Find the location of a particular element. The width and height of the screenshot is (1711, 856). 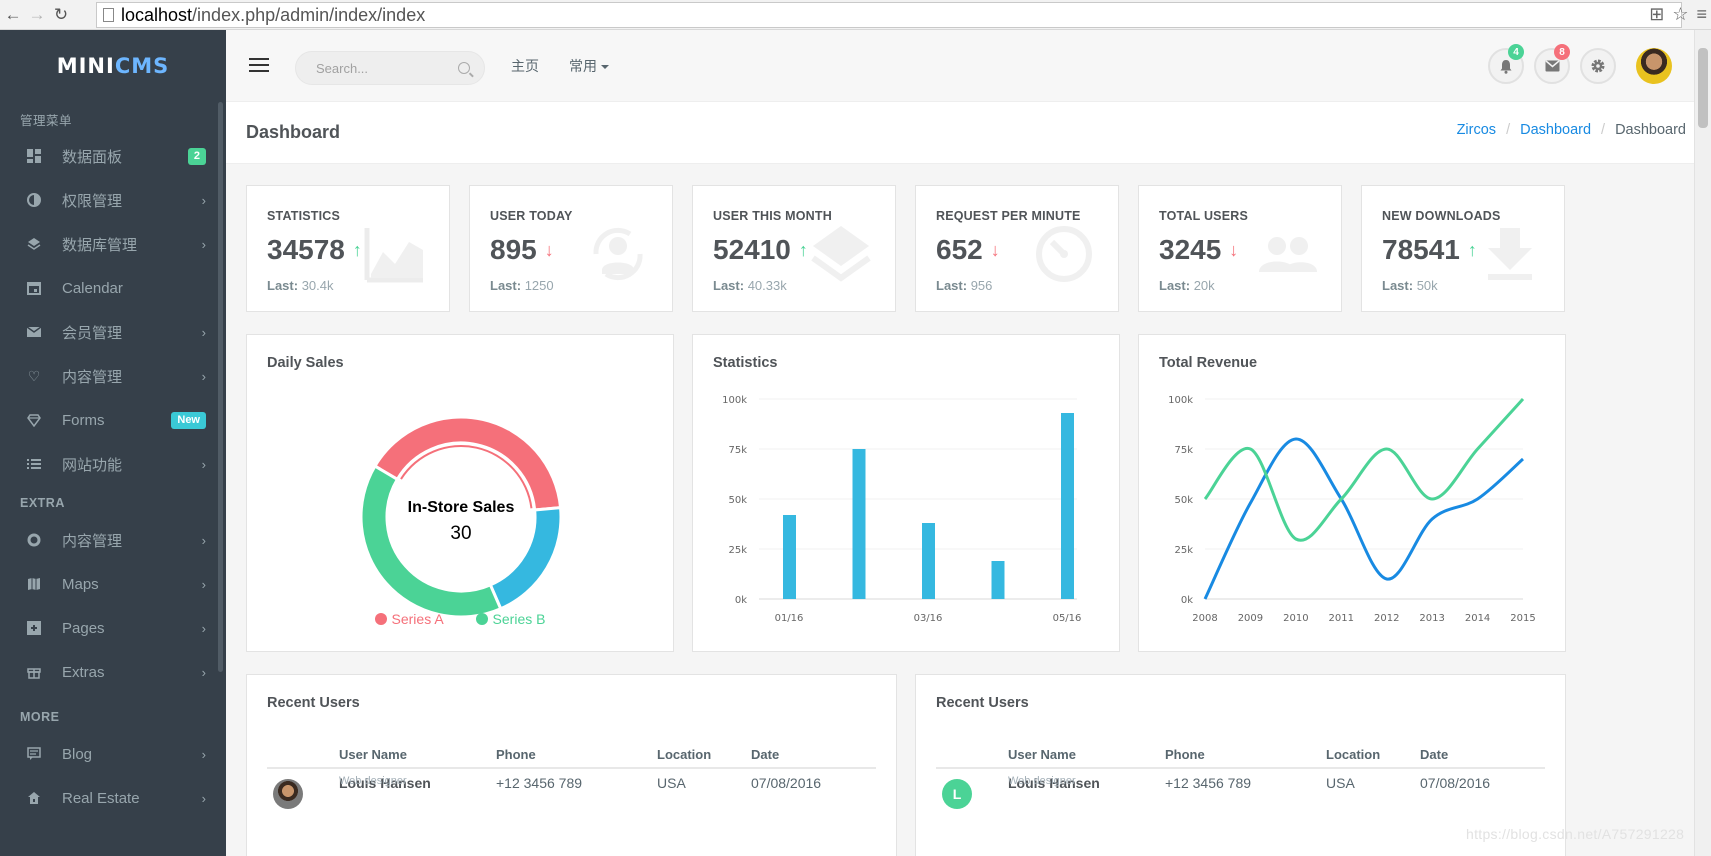

search-box is located at coordinates (390, 68).